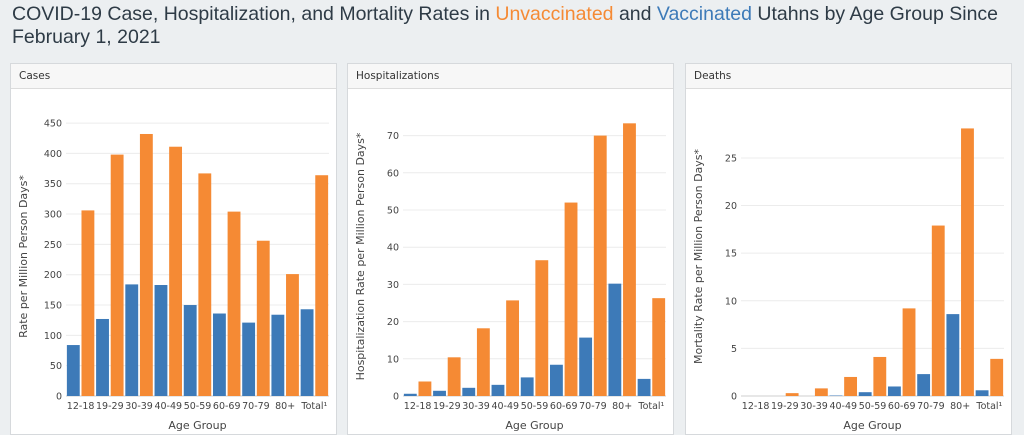  What do you see at coordinates (53, 154) in the screenshot?
I see `y-tick-label: 400` at bounding box center [53, 154].